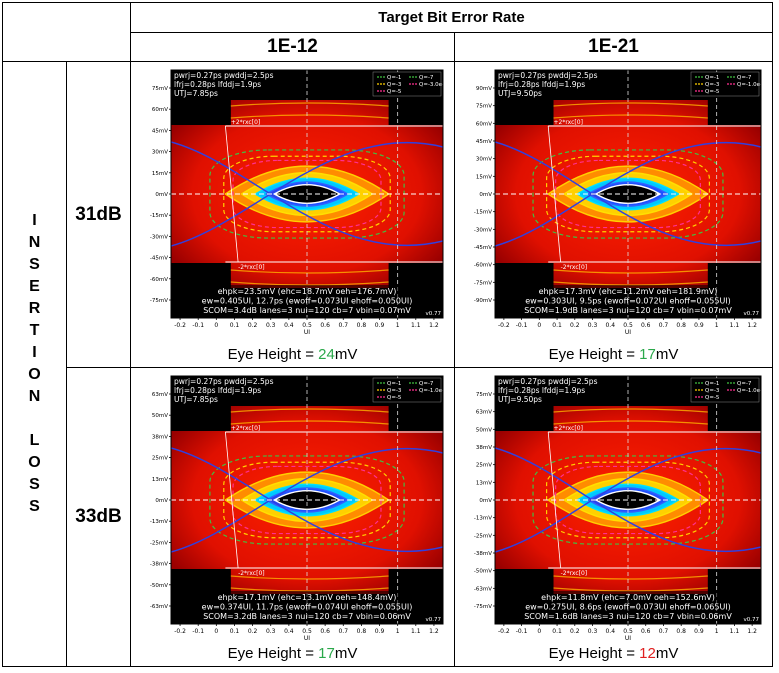 The width and height of the screenshot is (779, 673). Describe the element at coordinates (394, 391) in the screenshot. I see `legend-entry: Q=-3` at that location.